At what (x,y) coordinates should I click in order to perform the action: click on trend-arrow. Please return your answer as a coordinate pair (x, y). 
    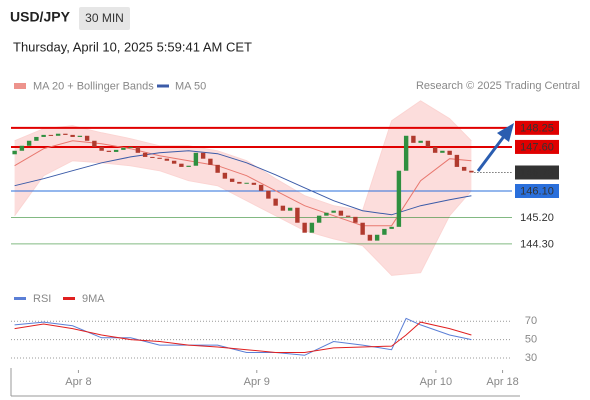
    Looking at the image, I should click on (495, 147).